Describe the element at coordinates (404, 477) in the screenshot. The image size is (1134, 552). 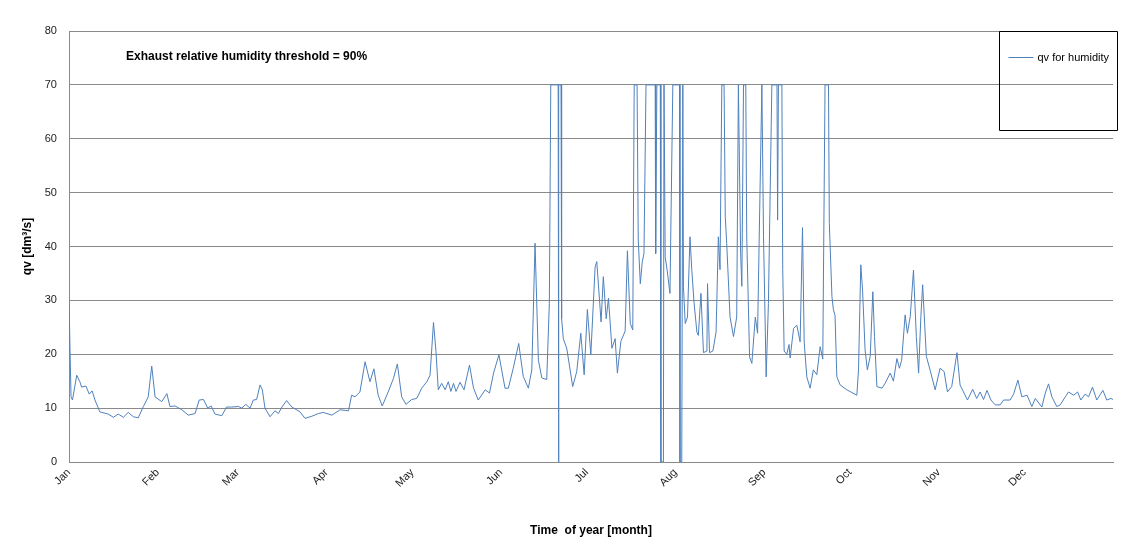
I see `x-tick-label: May` at that location.